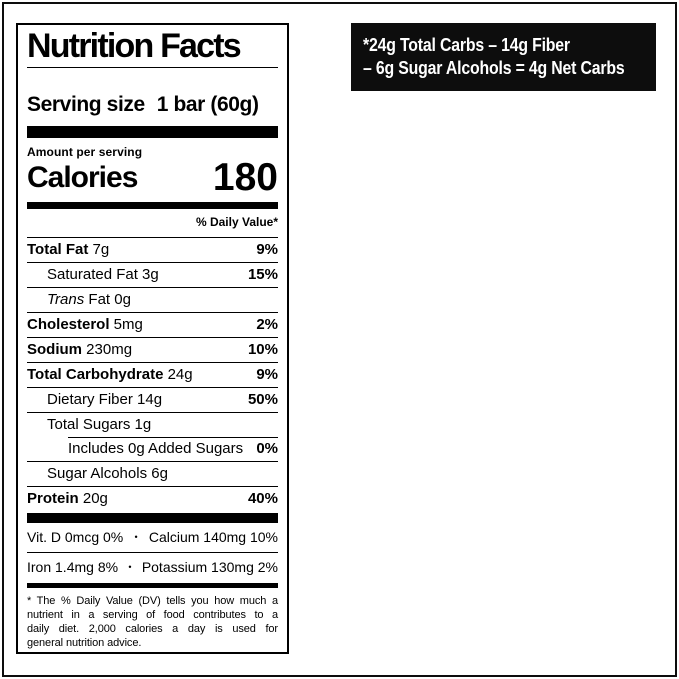 The height and width of the screenshot is (679, 679). Describe the element at coordinates (262, 274) in the screenshot. I see `nutrient-daily-value: 15%` at that location.